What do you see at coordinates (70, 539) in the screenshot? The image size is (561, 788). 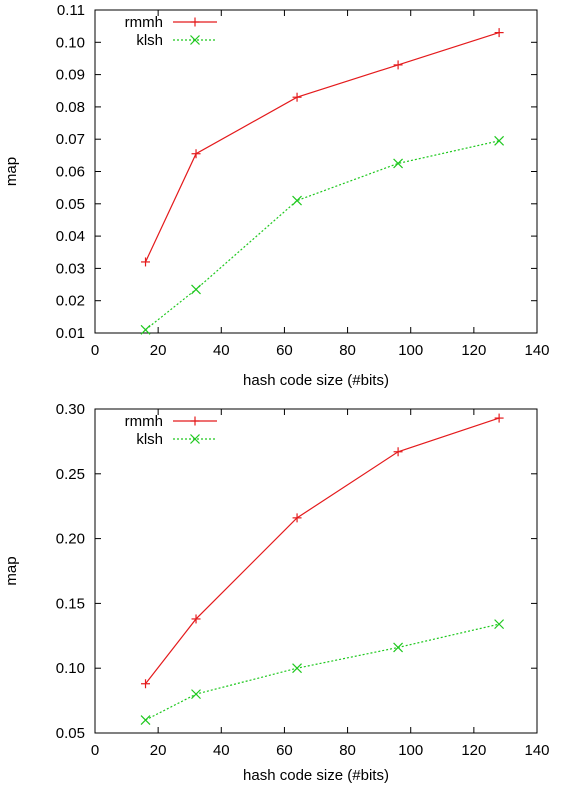 I see `y-tick-label: 0.20` at bounding box center [70, 539].